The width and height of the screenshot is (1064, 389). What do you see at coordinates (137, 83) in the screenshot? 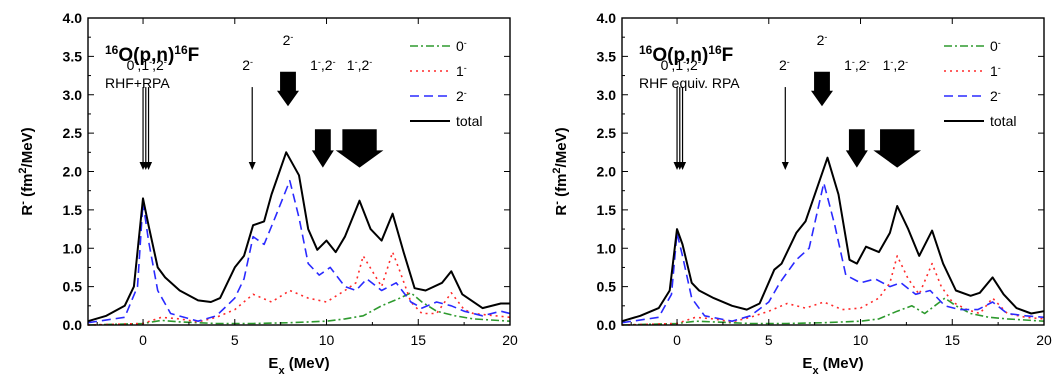
I see `chart-subtitle: RHF+RPA` at bounding box center [137, 83].